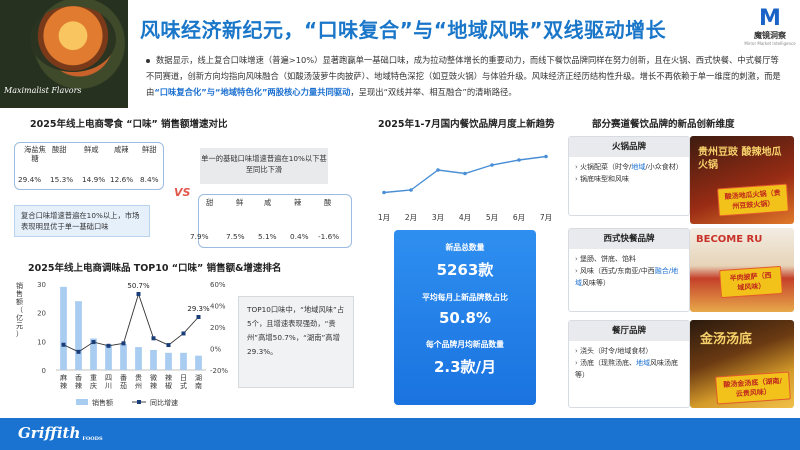  I want to click on western-item-2a: 风味（西式/东南亚/中西, so click(617, 271).